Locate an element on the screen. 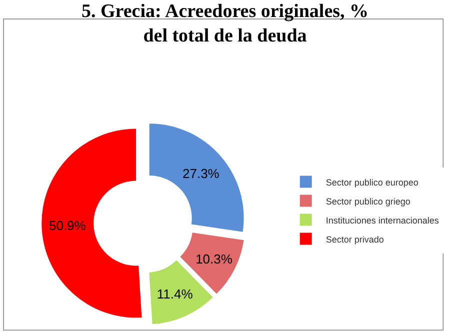 The height and width of the screenshot is (335, 450). data-label: 27.3% is located at coordinates (201, 173).